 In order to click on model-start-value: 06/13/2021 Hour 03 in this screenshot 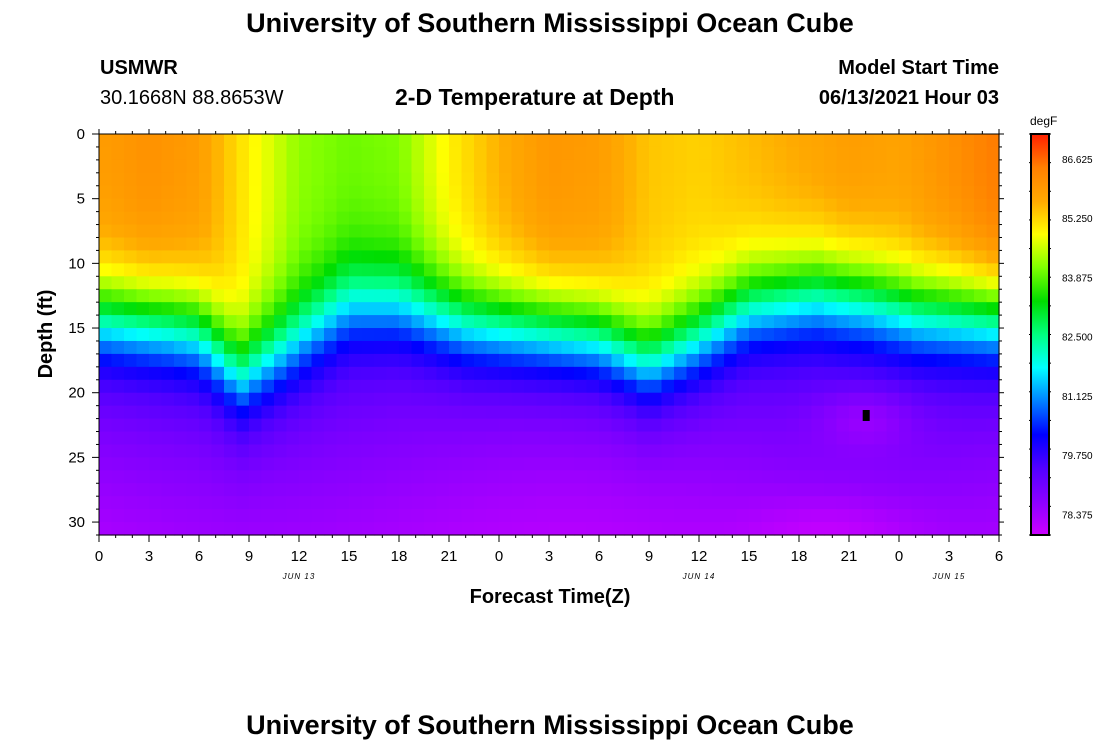, I will do `click(908, 98)`.